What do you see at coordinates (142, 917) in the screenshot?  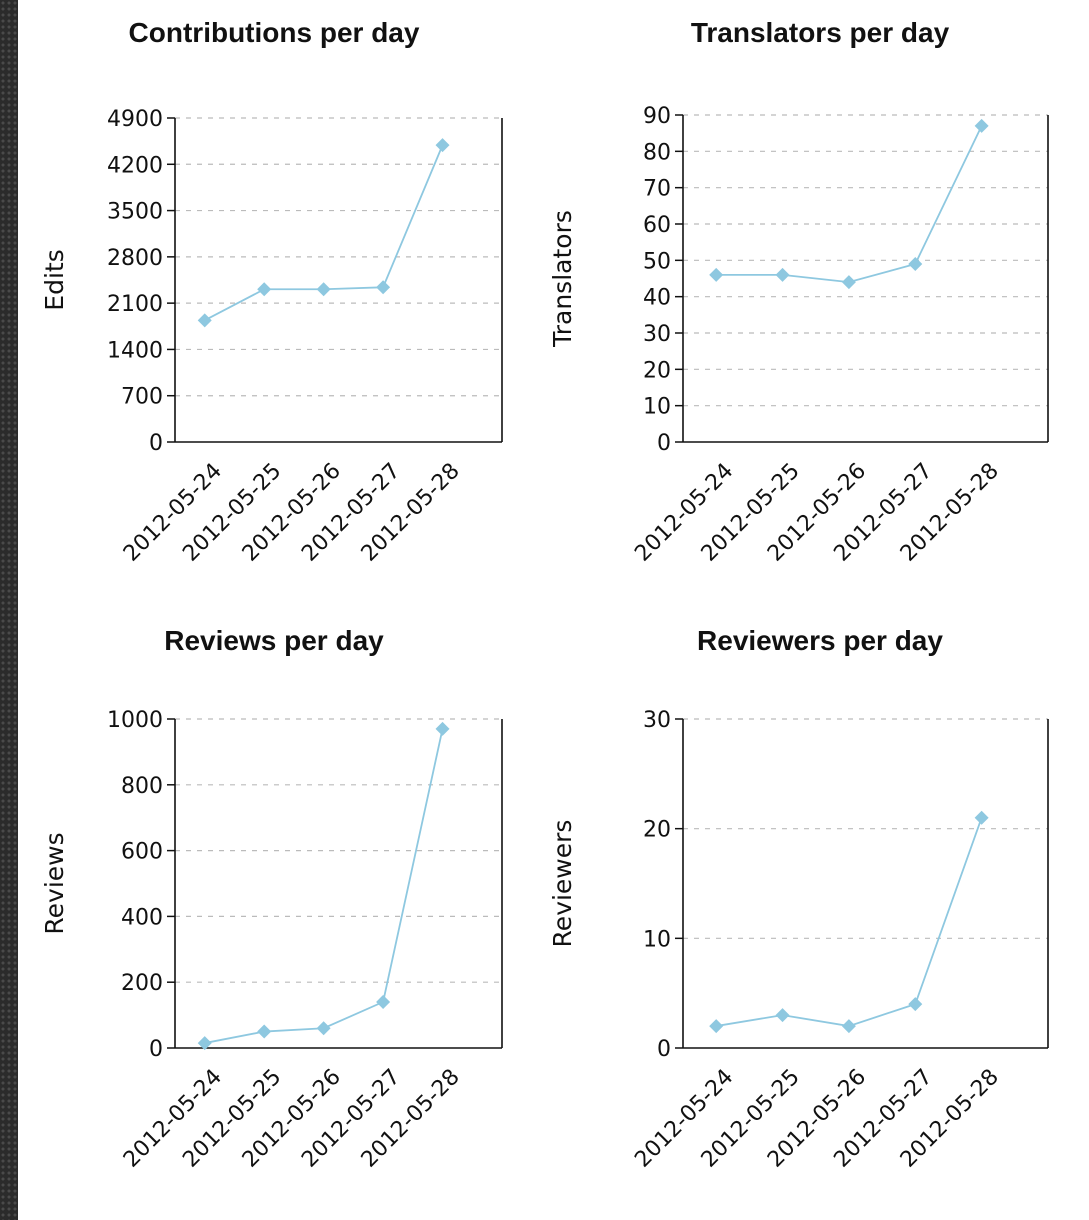 I see `y-tick-label: 400` at bounding box center [142, 917].